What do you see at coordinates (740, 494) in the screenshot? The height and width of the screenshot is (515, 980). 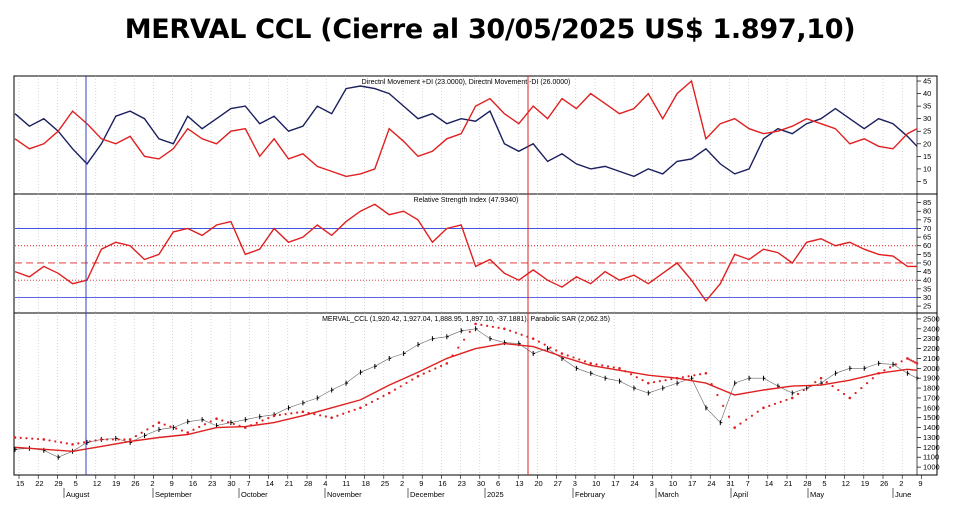 I see `x-month-label: April` at bounding box center [740, 494].